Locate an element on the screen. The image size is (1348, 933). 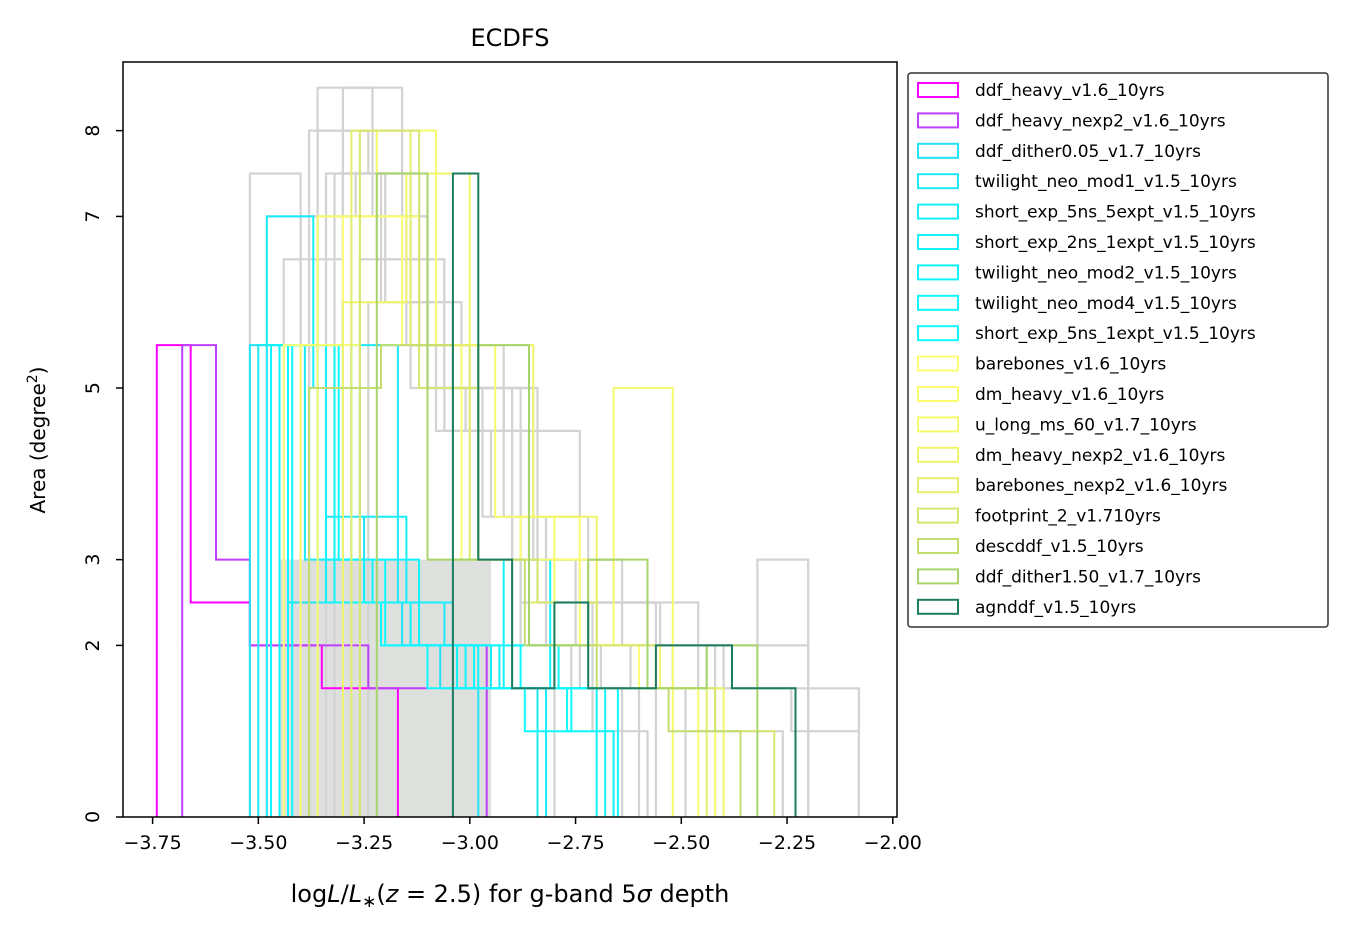
legend-label-footprint-2-v1-710yrs: footprint_2_v1.710yrs is located at coordinates (1068, 517).